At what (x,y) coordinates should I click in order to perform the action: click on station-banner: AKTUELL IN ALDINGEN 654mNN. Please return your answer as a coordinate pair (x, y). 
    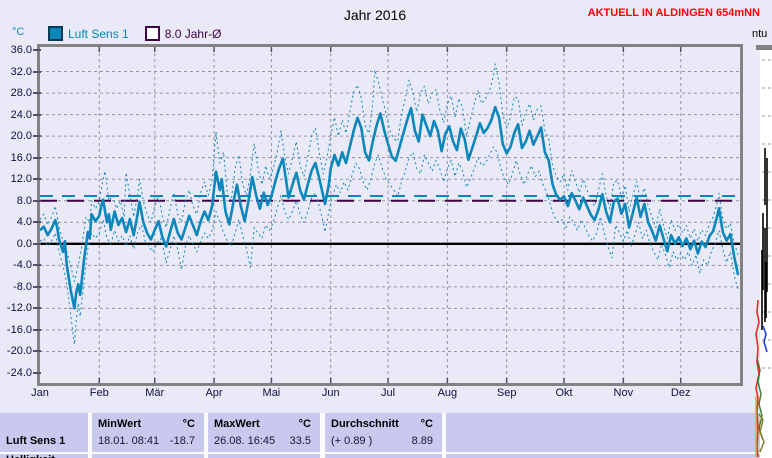
    Looking at the image, I should click on (673, 13).